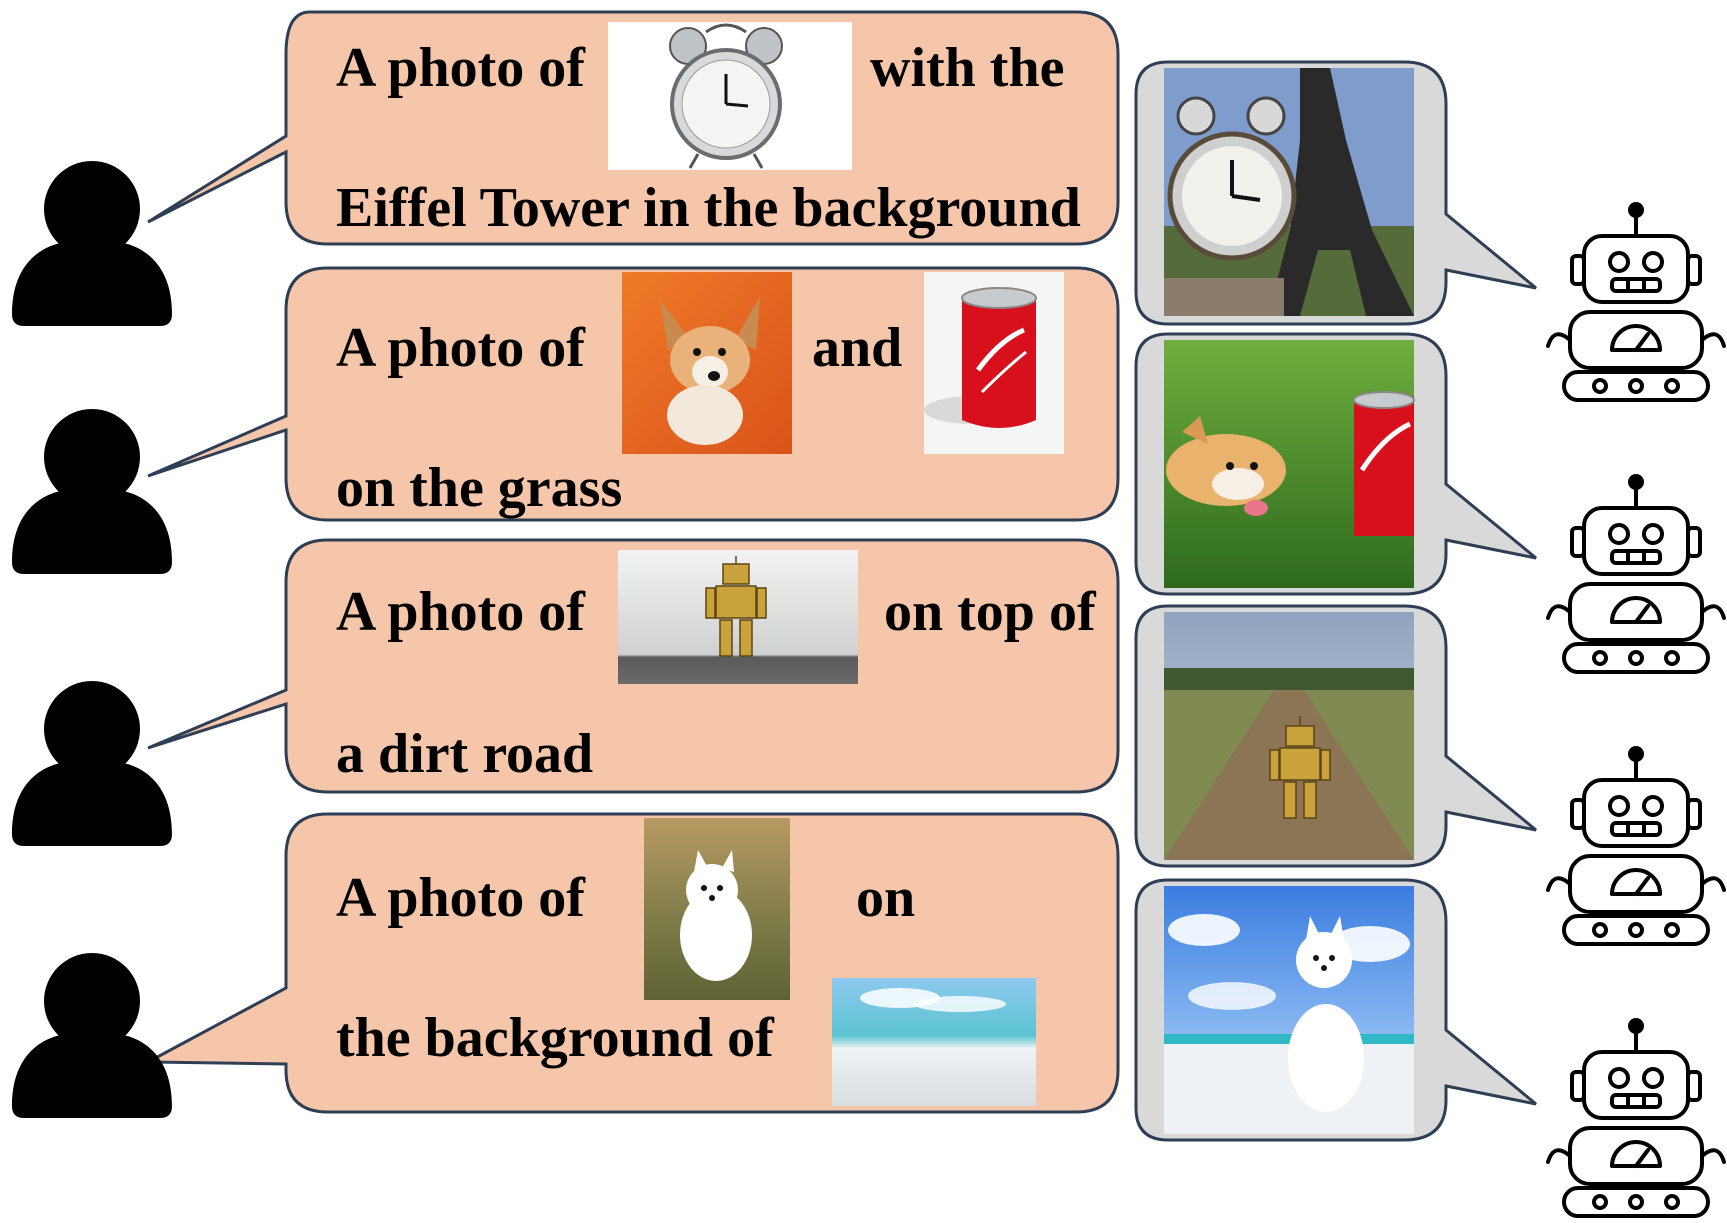  What do you see at coordinates (460, 68) in the screenshot?
I see `prompt-1-part-1: A photo of` at bounding box center [460, 68].